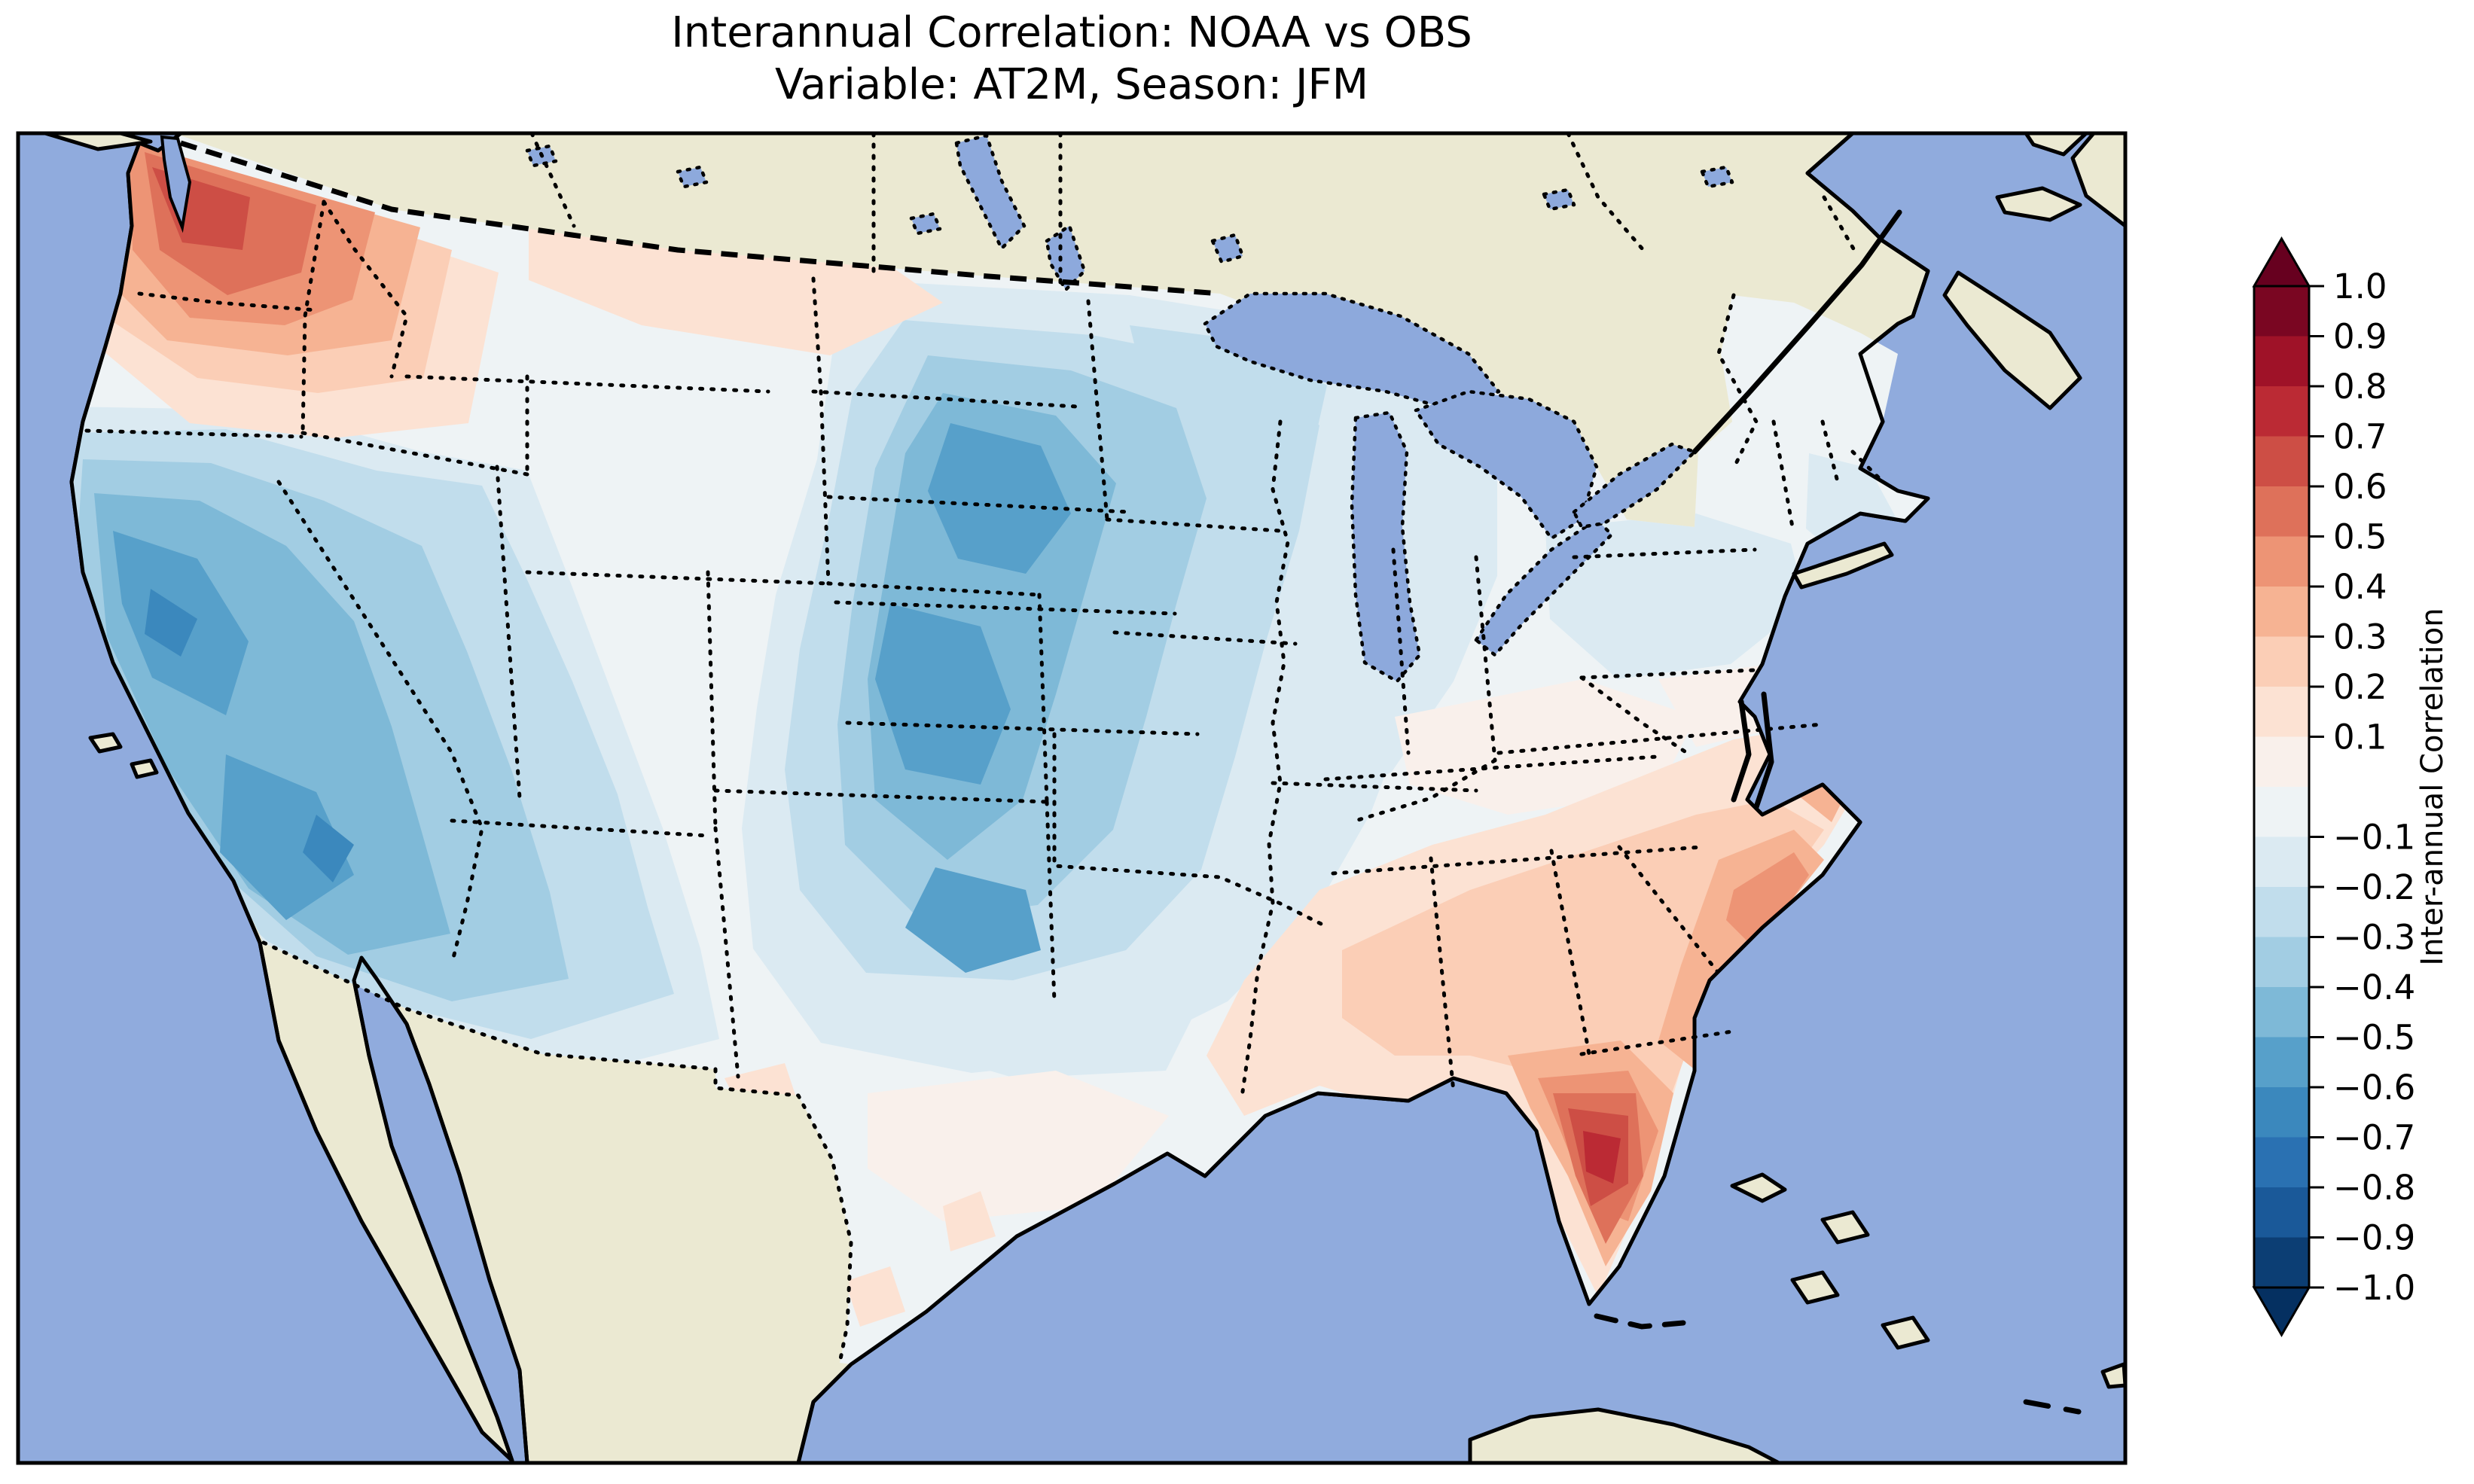 Image resolution: width=2474 pixels, height=1484 pixels. What do you see at coordinates (692, 177) in the screenshot?
I see `canada-lake-b` at bounding box center [692, 177].